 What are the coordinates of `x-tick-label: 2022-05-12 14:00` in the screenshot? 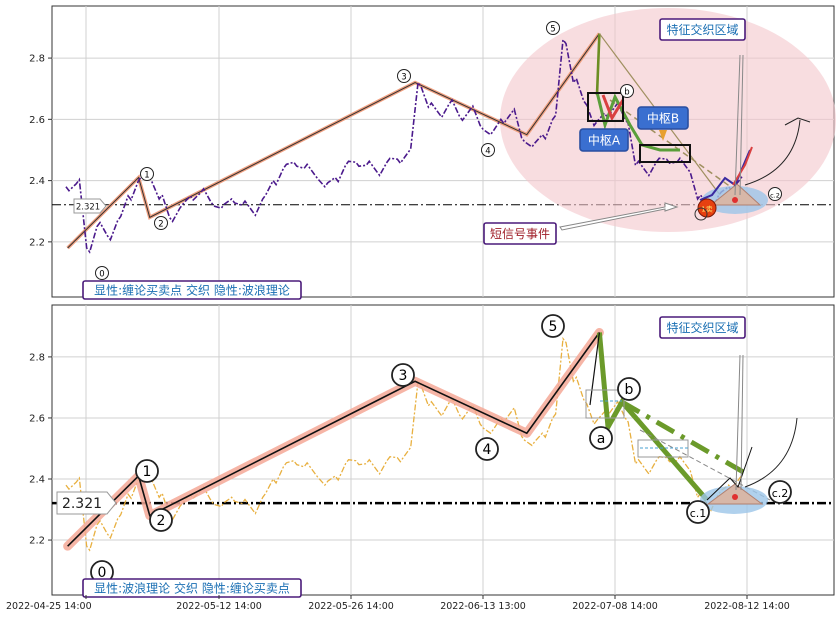 It's located at (219, 606).